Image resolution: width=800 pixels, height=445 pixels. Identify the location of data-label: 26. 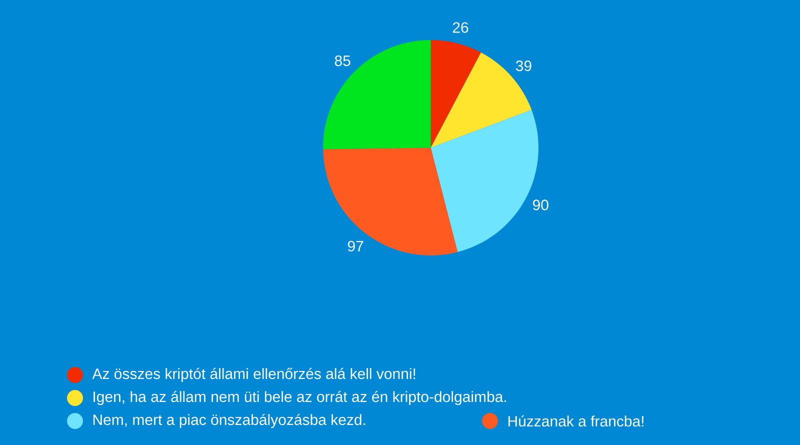
(460, 27).